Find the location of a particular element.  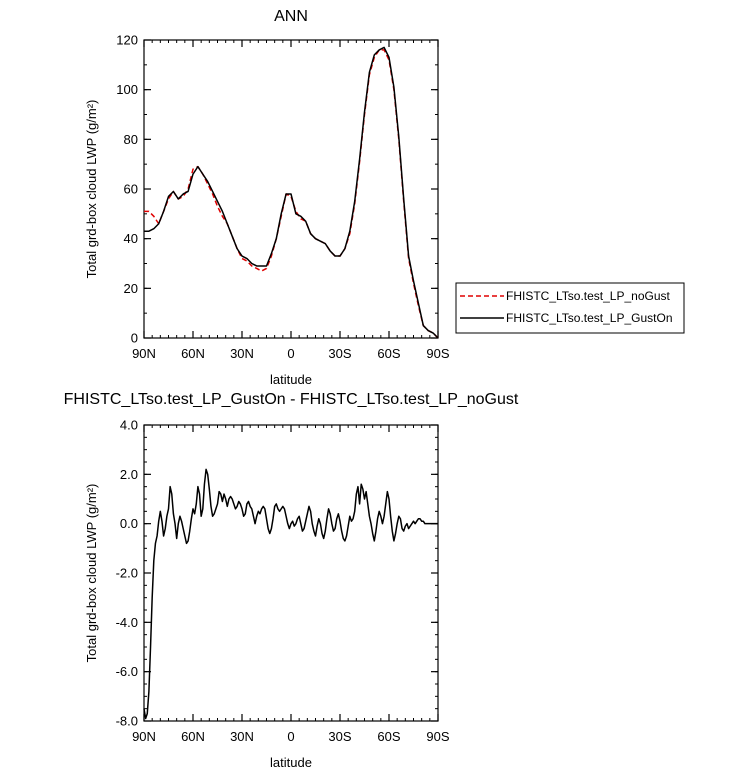

top-y-tick-label: 0 is located at coordinates (134, 338).